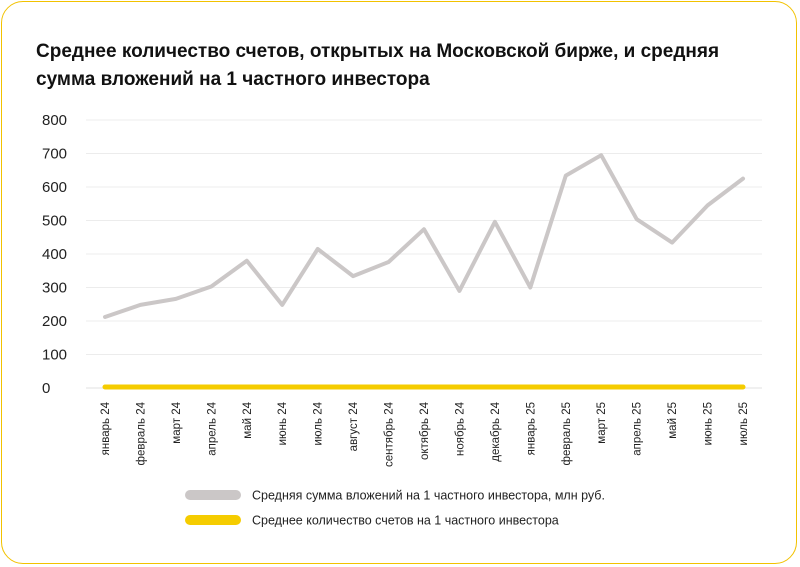  I want to click on y-tick-label: 700, so click(54, 154).